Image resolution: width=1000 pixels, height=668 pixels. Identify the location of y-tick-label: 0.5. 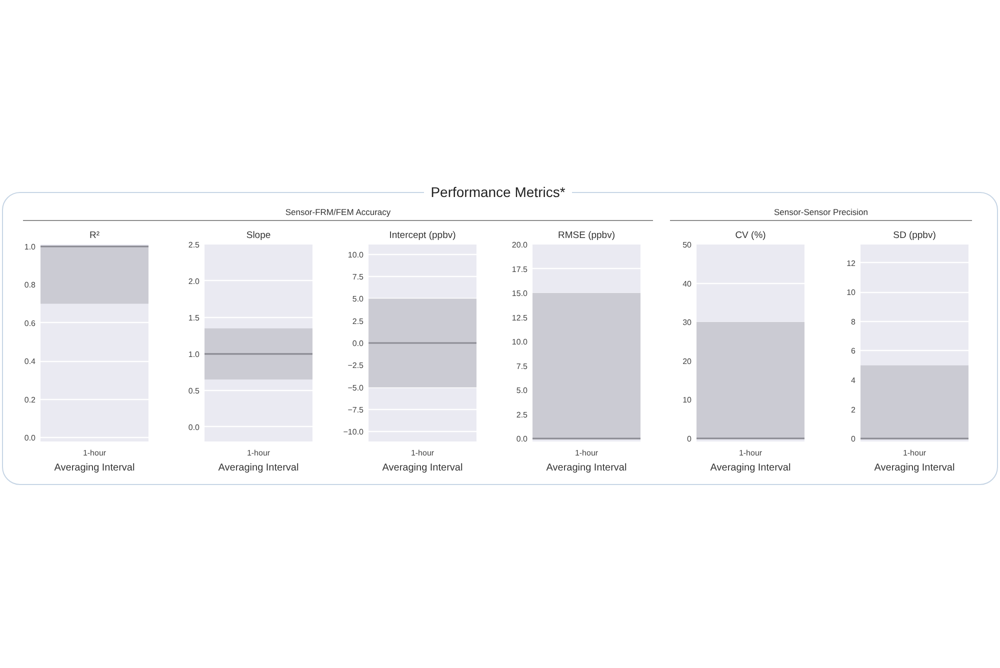
(194, 391).